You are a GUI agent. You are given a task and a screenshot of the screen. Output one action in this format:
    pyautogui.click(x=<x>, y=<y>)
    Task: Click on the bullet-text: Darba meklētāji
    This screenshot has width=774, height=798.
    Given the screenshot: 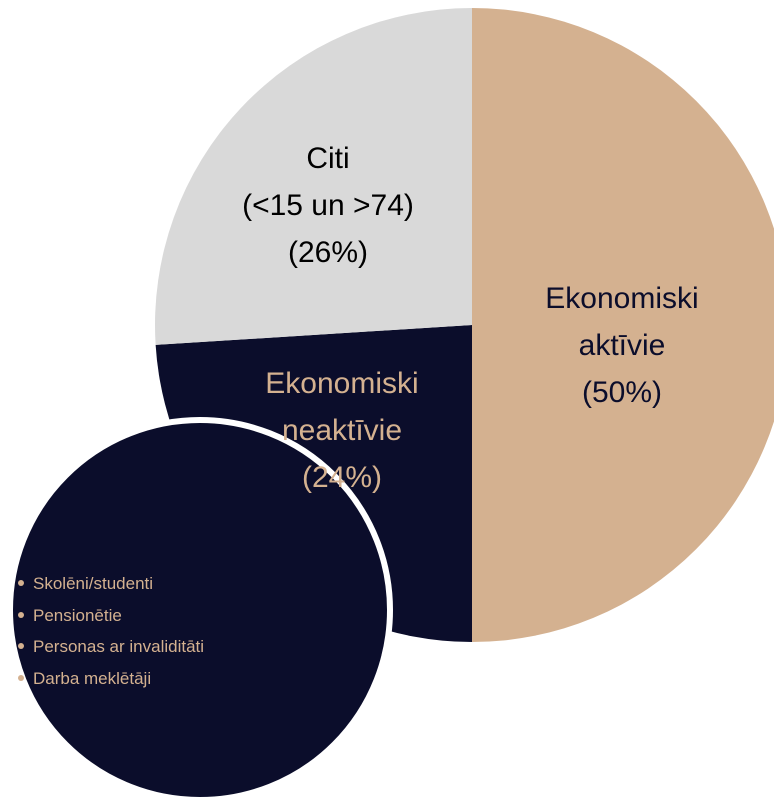 What is the action you would take?
    pyautogui.click(x=92, y=678)
    